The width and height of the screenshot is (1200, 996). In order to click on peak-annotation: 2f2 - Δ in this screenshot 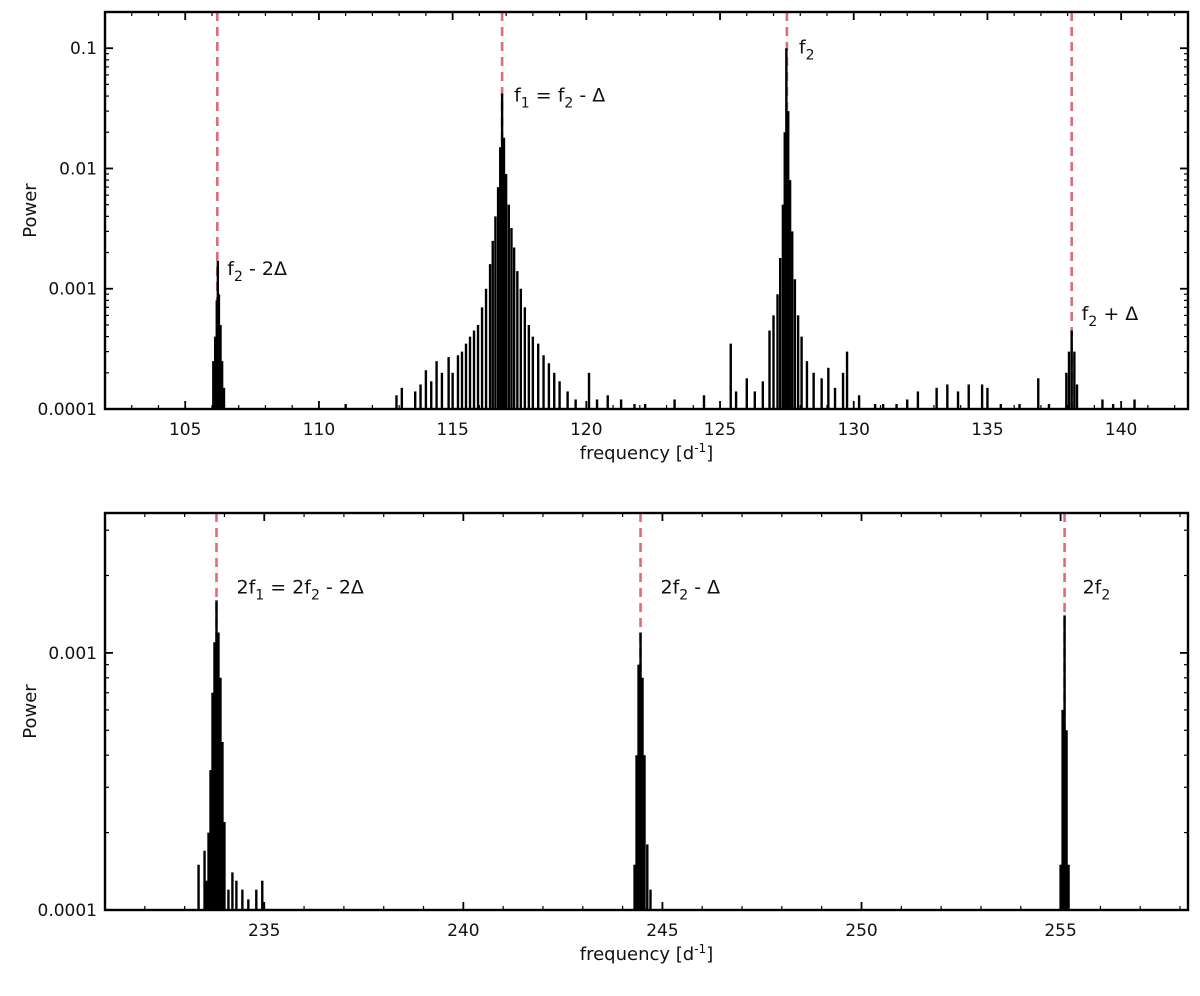, I will do `click(691, 590)`.